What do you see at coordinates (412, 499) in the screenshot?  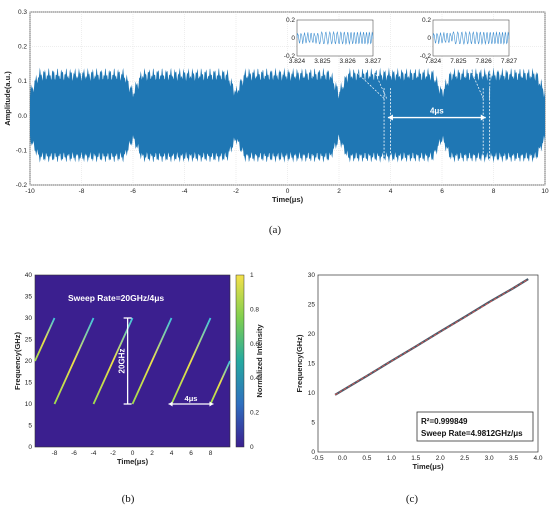 I see `panel-label: (c)` at bounding box center [412, 499].